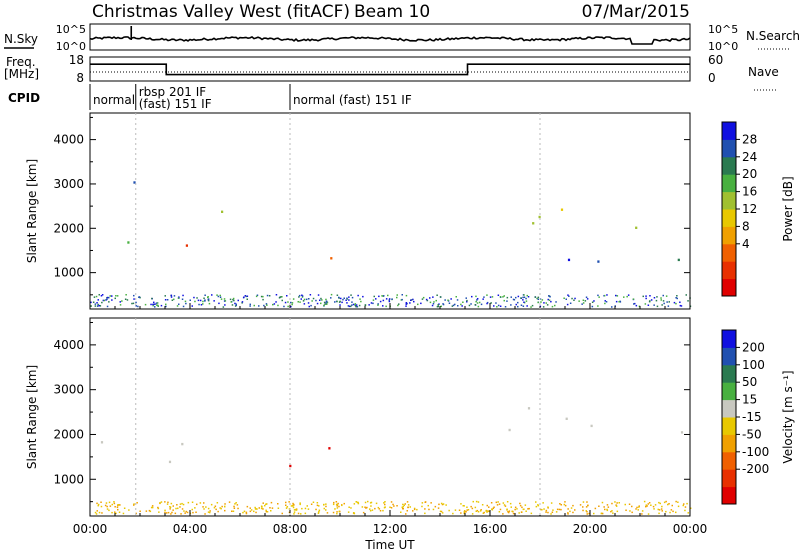 The height and width of the screenshot is (554, 800). What do you see at coordinates (749, 192) in the screenshot?
I see `colorbar-tick-label: 16` at bounding box center [749, 192].